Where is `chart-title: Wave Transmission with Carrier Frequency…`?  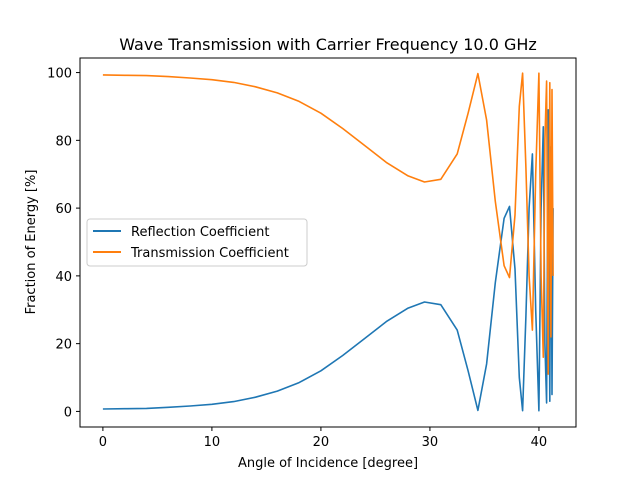
chart-title: Wave Transmission with Carrier Frequency… is located at coordinates (328, 44).